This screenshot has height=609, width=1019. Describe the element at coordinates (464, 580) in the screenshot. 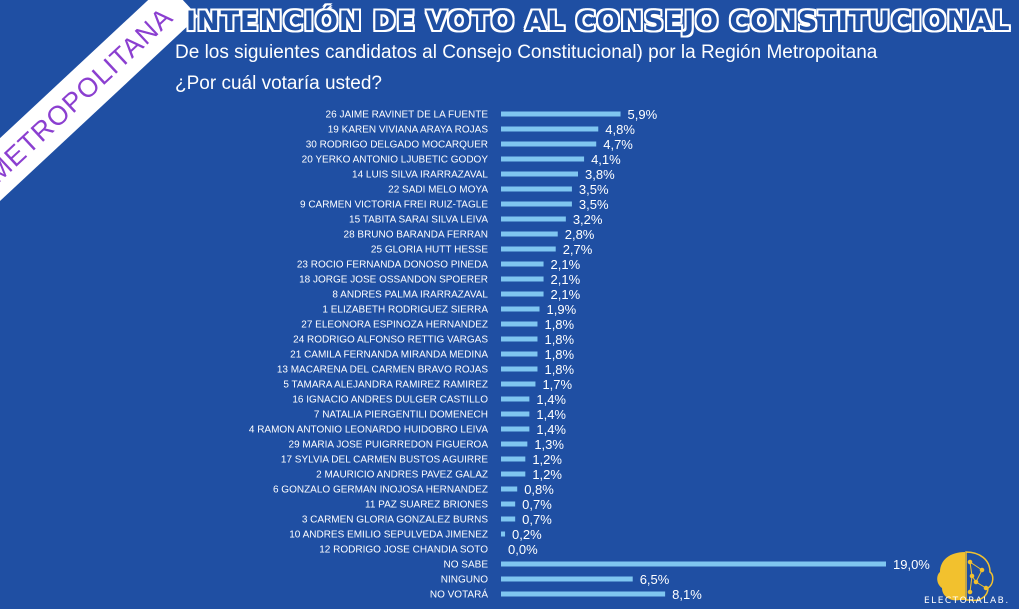

I see `category-label: NINGUNO` at that location.